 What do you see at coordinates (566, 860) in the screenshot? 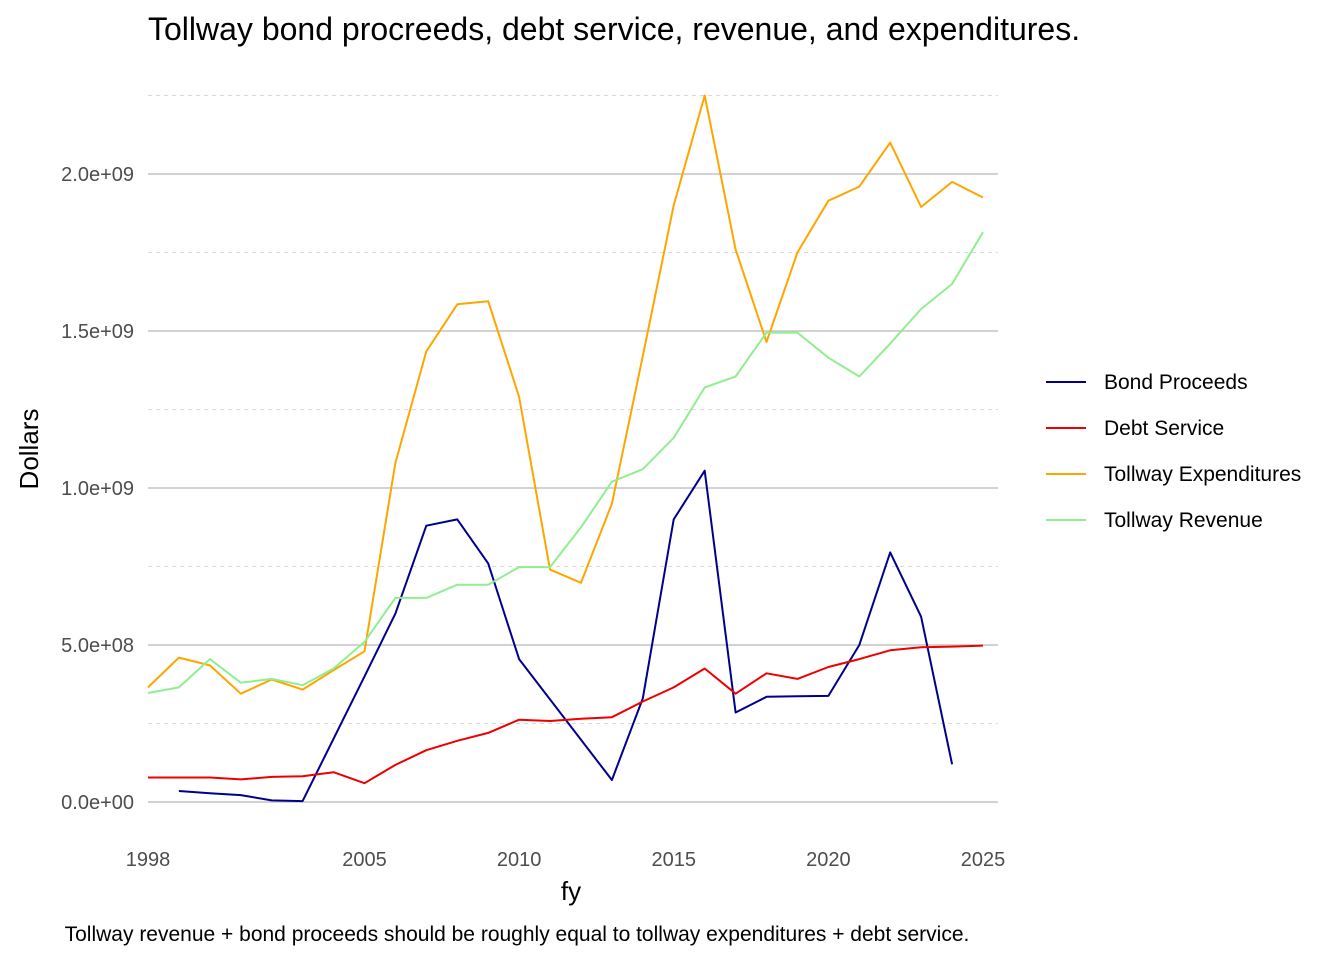
I see `x-axis-ticks: 1998 2005 2010 2015 2020 2025` at bounding box center [566, 860].